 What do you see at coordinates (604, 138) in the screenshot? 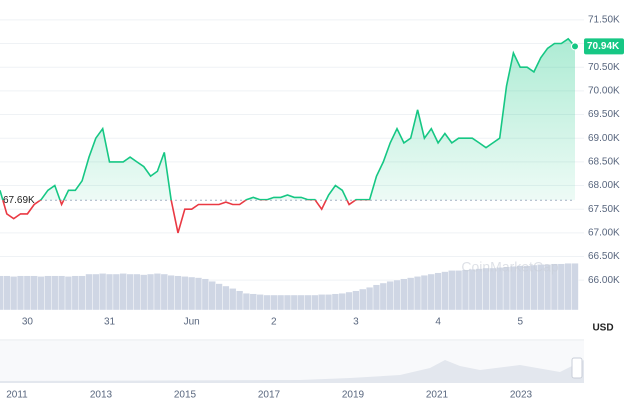
I see `y-tick-label: 69.00K` at bounding box center [604, 138].